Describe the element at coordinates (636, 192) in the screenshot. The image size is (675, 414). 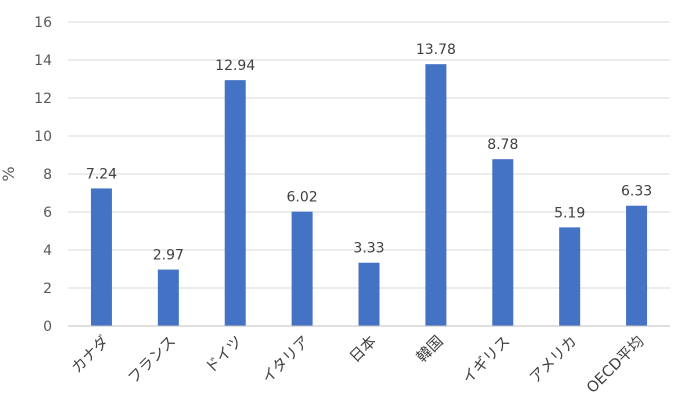
I see `data-label: 6.33` at that location.